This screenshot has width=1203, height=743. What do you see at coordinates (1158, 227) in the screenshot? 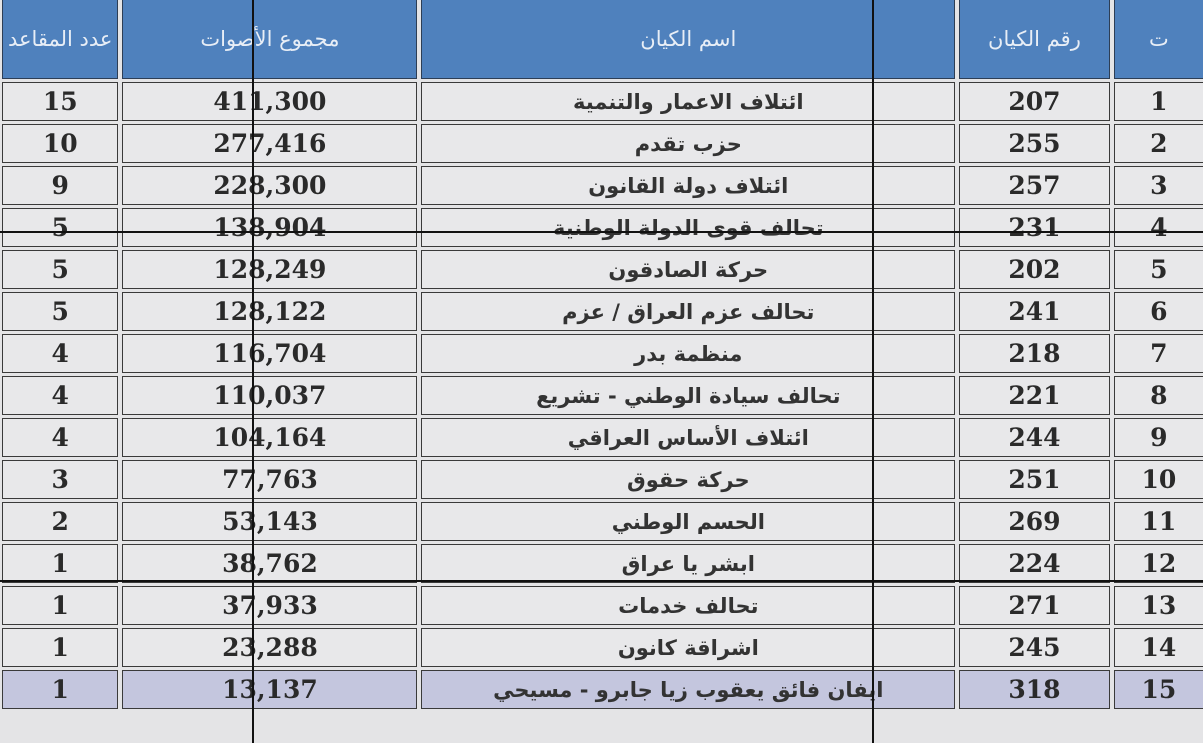
I see `cell-row-index: 4` at bounding box center [1158, 227].